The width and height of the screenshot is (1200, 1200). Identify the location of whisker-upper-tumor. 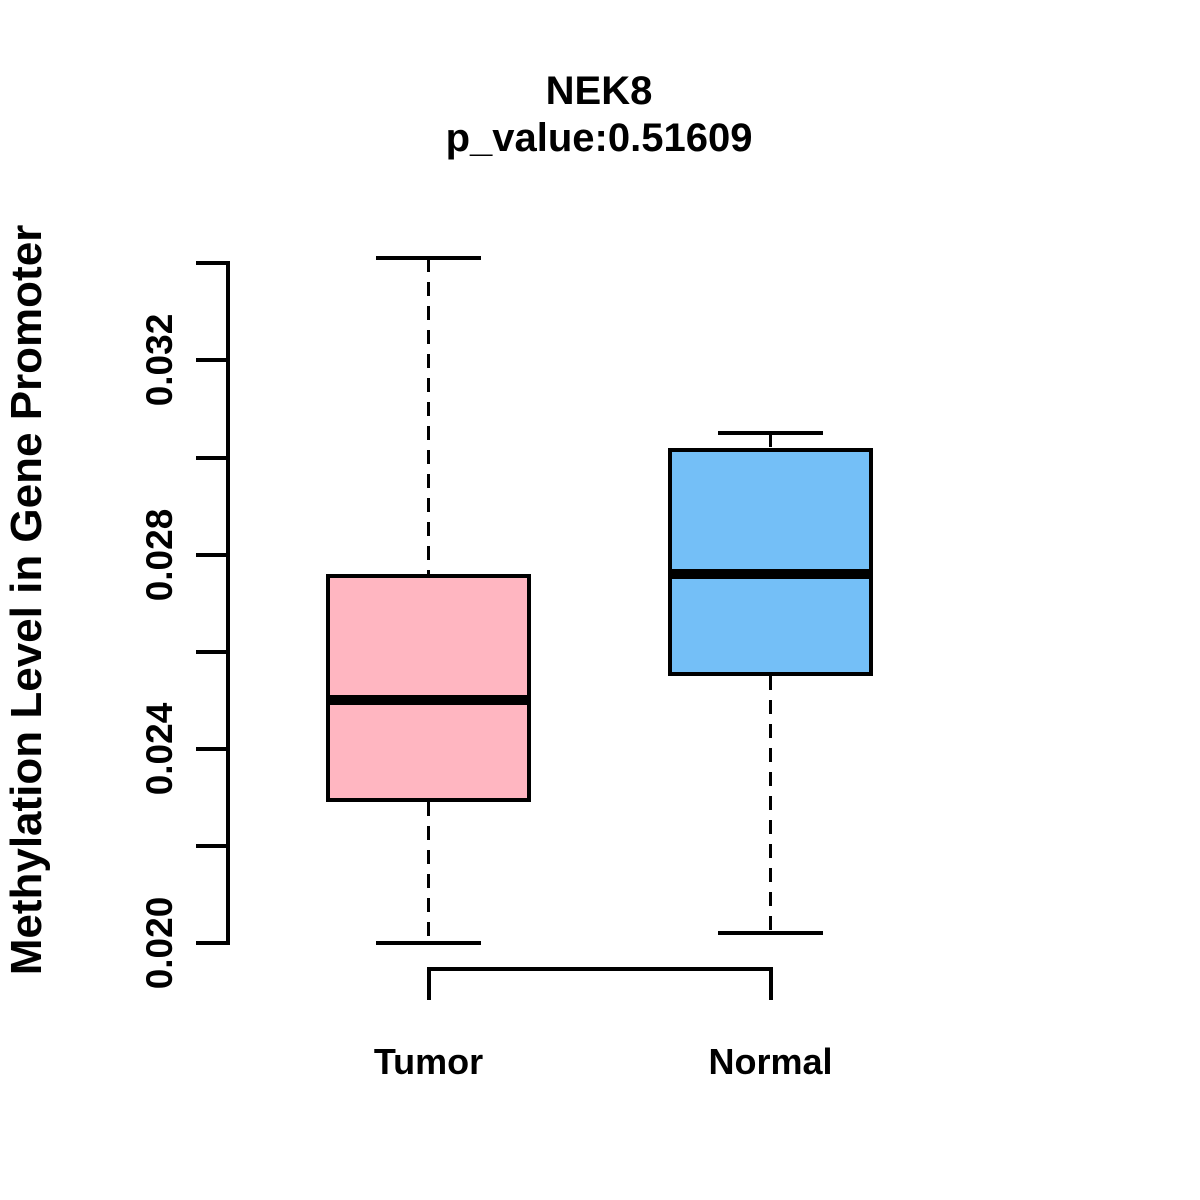
(428, 416).